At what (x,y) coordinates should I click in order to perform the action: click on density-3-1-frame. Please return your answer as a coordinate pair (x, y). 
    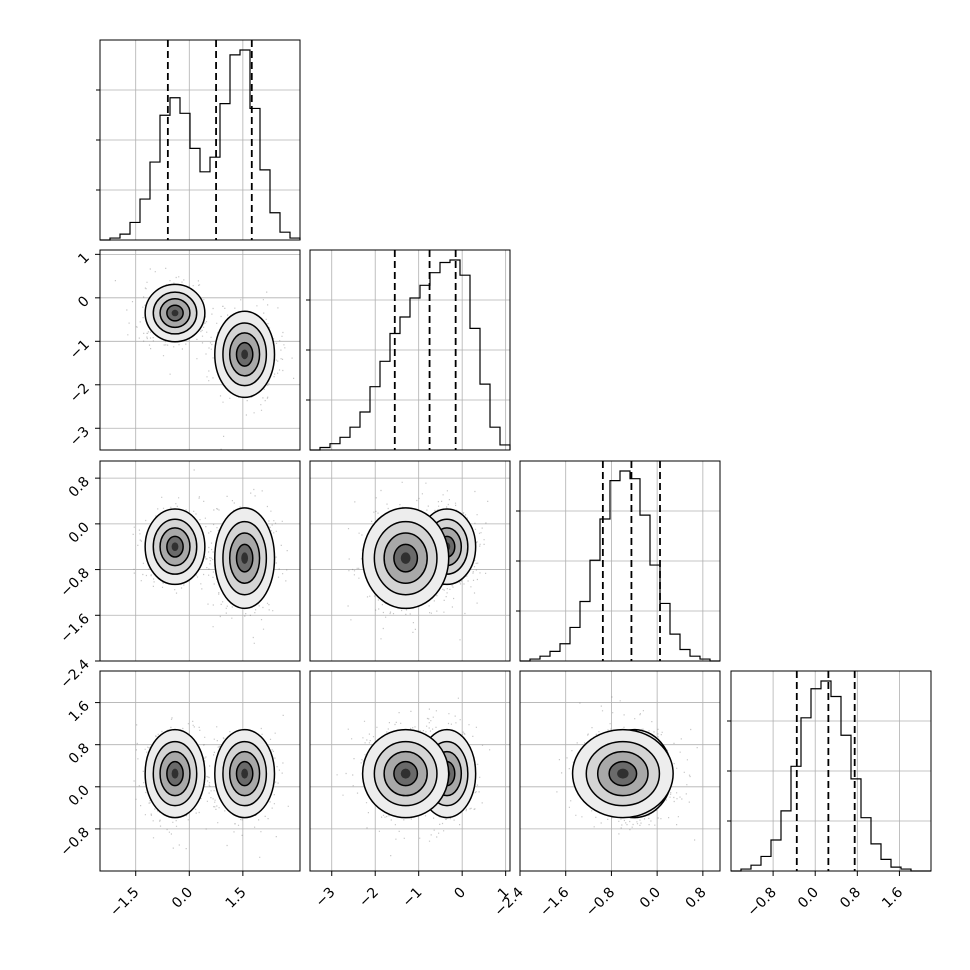
    Looking at the image, I should click on (410, 771).